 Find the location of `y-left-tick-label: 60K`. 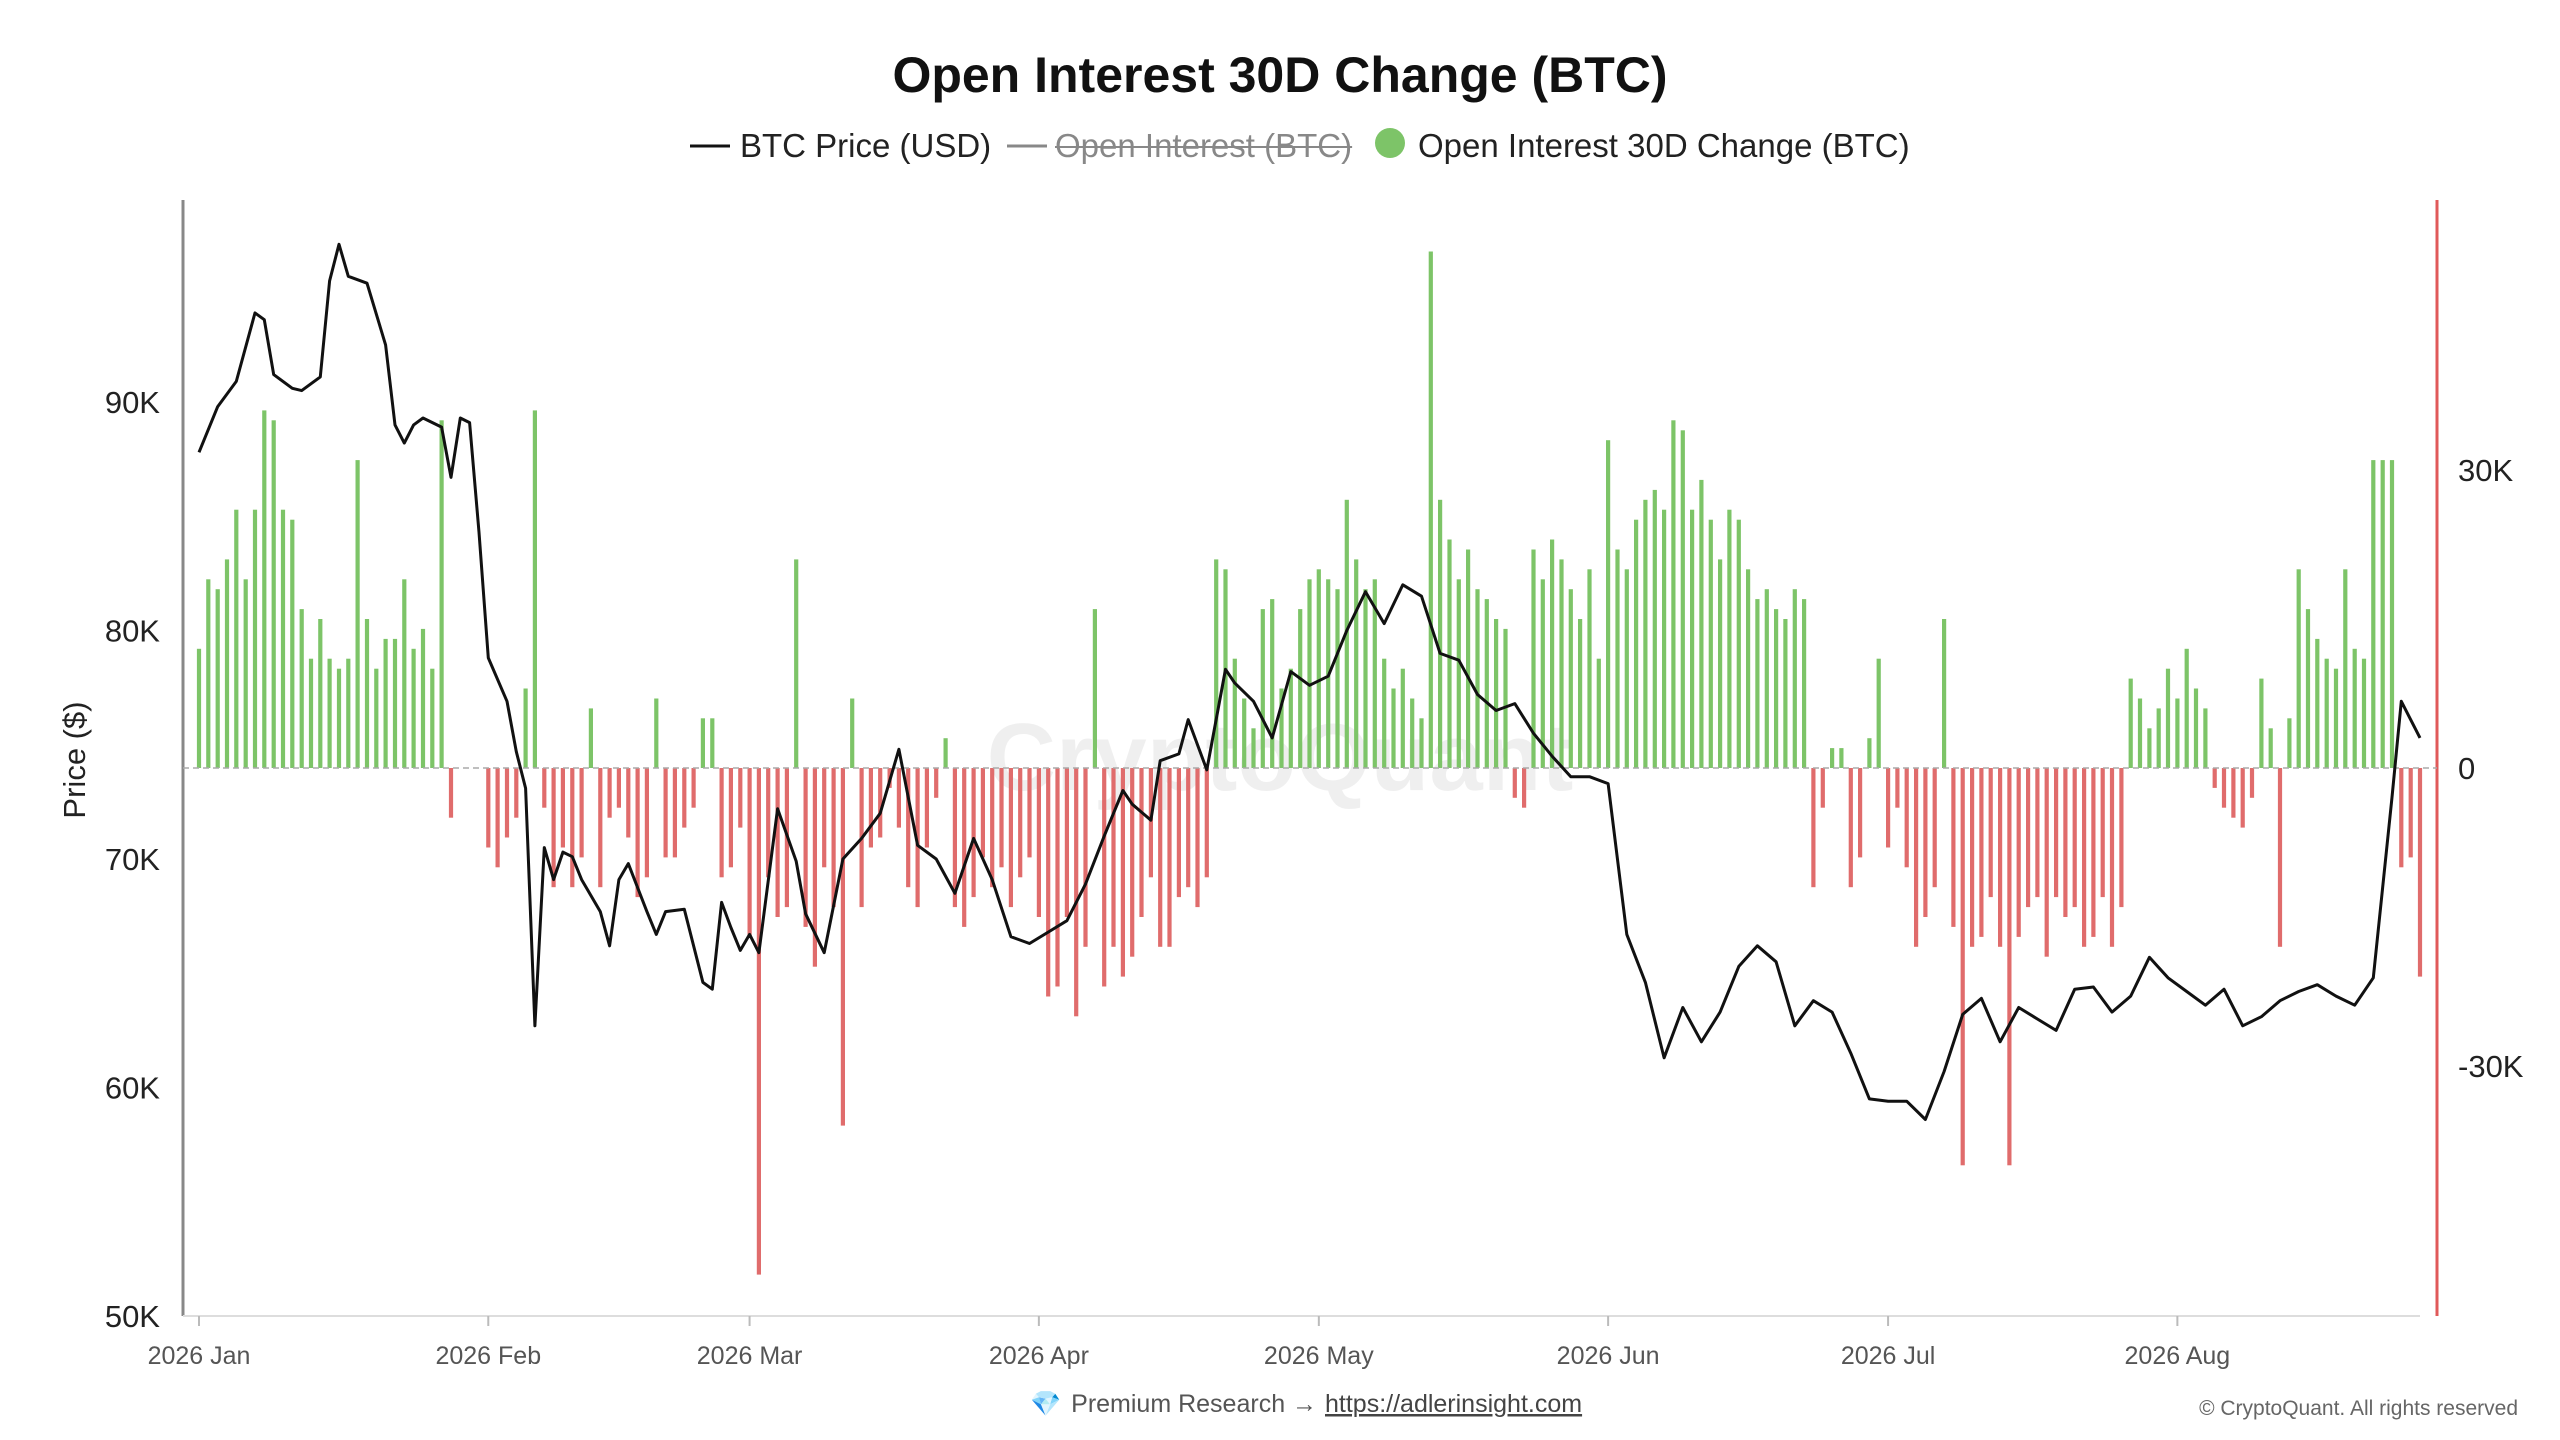

y-left-tick-label: 60K is located at coordinates (132, 1088).